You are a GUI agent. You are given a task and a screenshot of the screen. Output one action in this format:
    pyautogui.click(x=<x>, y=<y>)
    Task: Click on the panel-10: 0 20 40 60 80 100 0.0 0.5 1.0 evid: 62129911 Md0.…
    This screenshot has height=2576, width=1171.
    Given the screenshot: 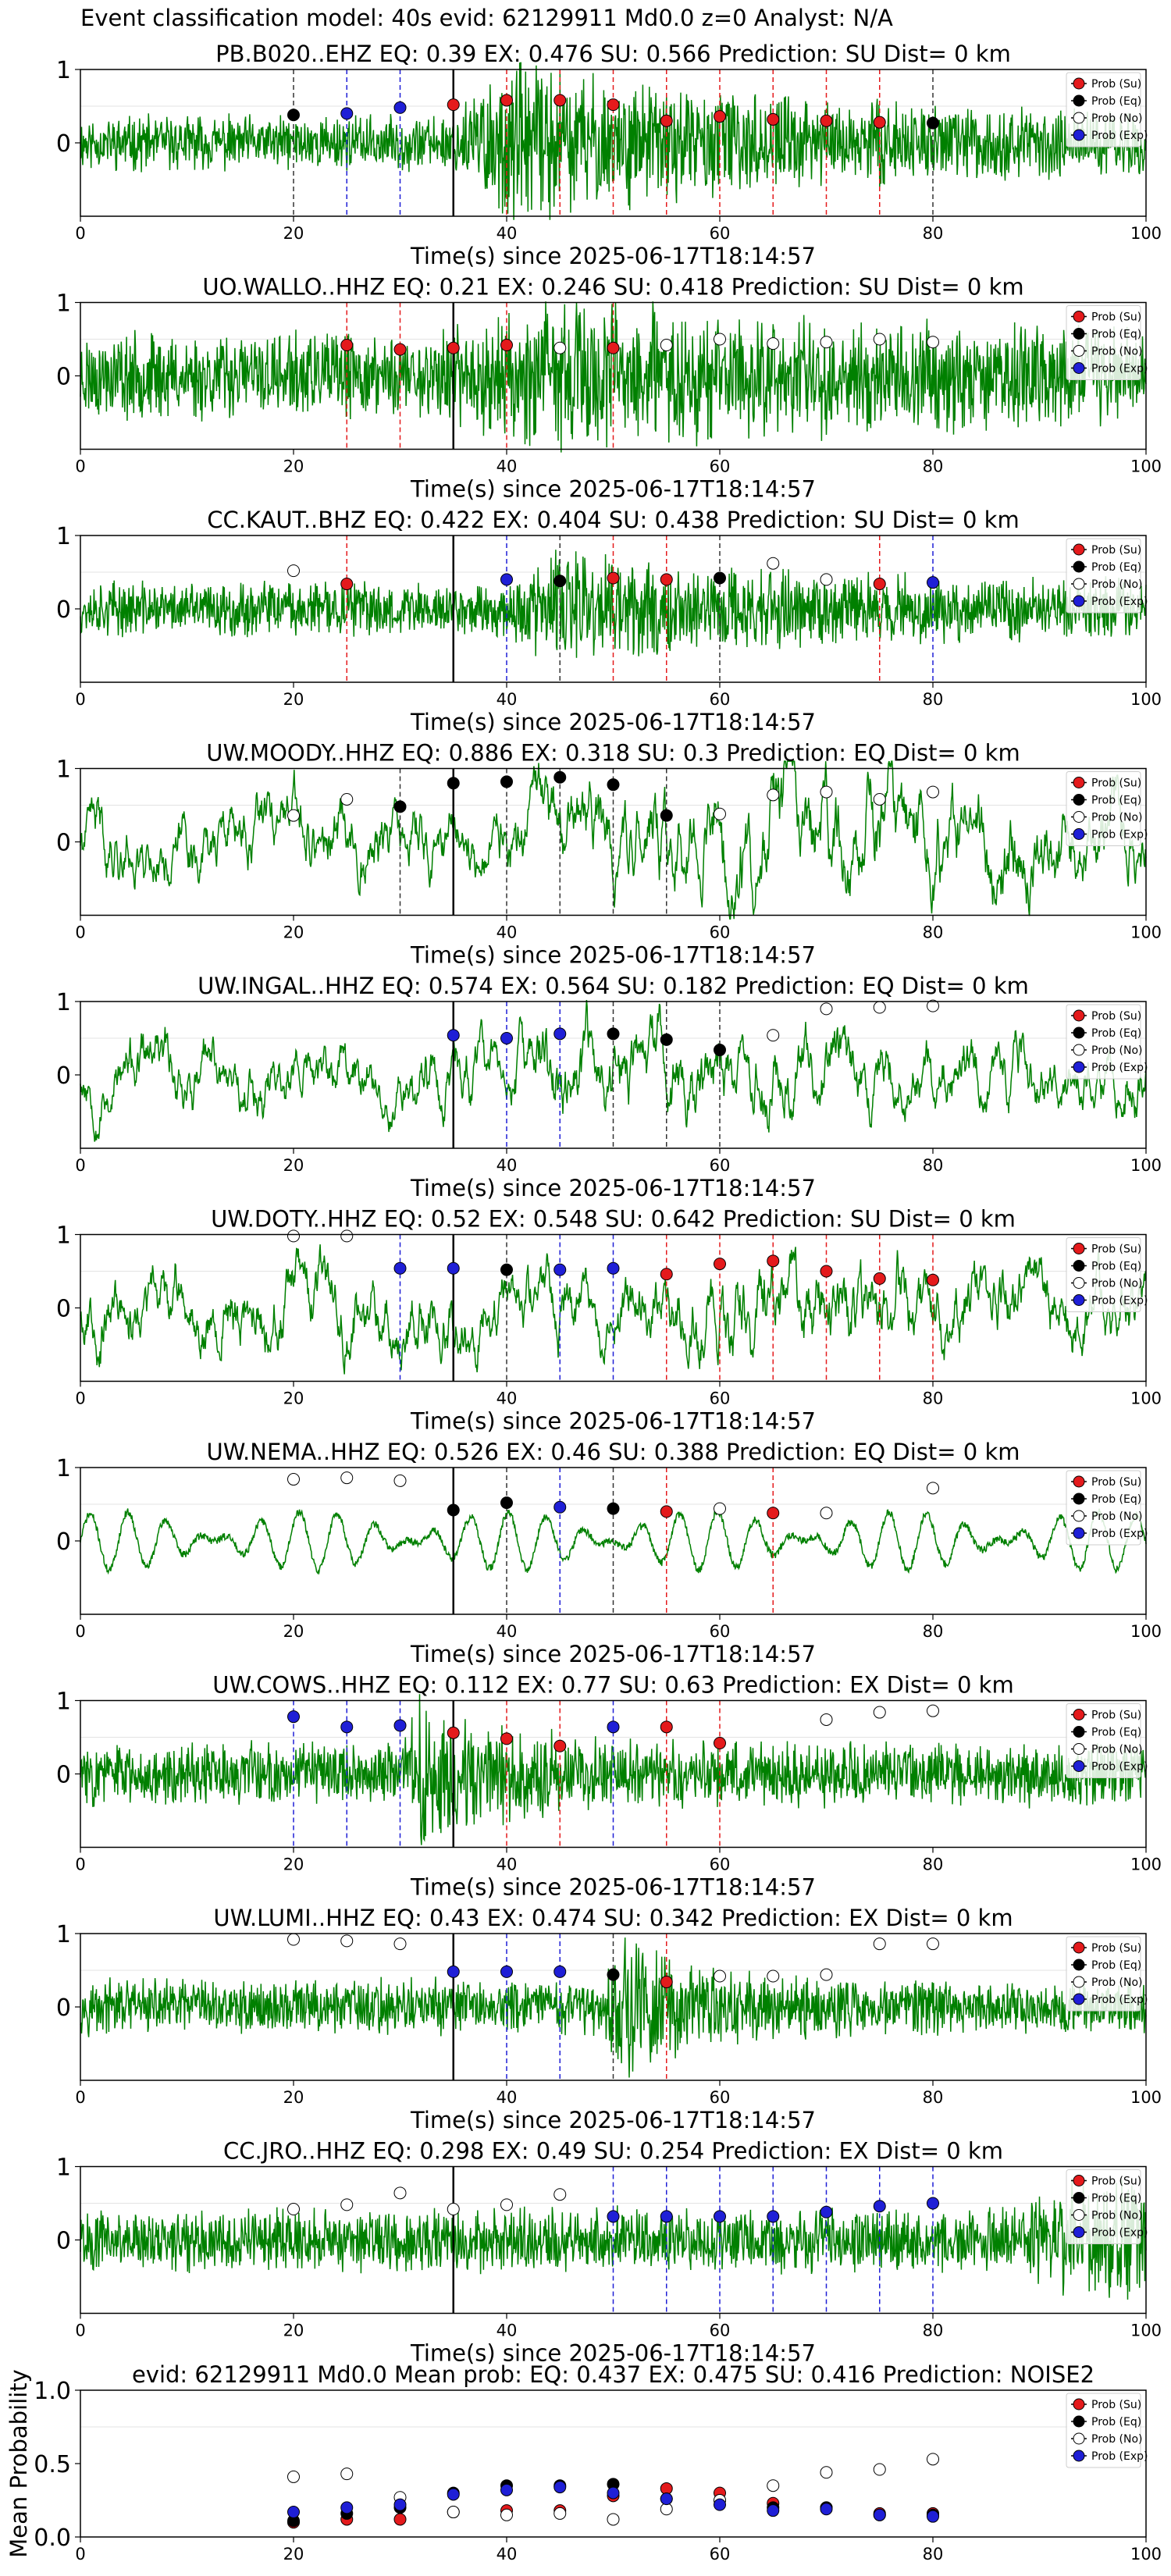 What is the action you would take?
    pyautogui.click(x=583, y=2462)
    